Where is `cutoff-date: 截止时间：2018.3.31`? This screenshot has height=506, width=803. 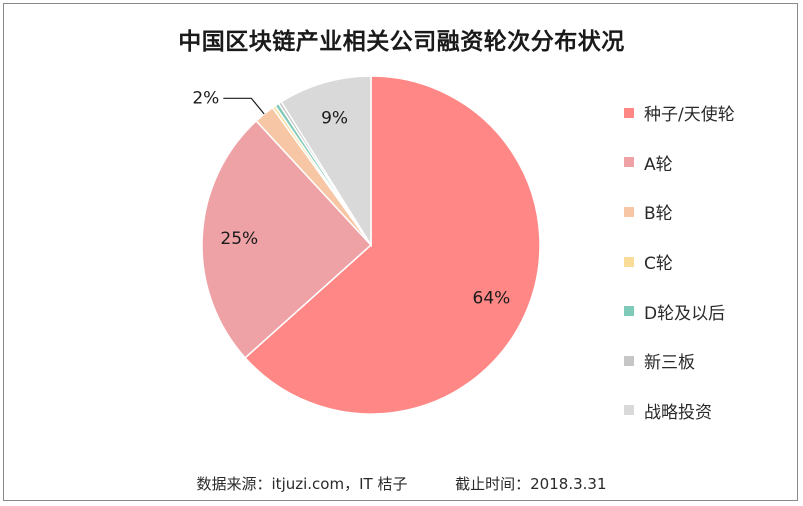 cutoff-date: 截止时间：2018.3.31 is located at coordinates (531, 484).